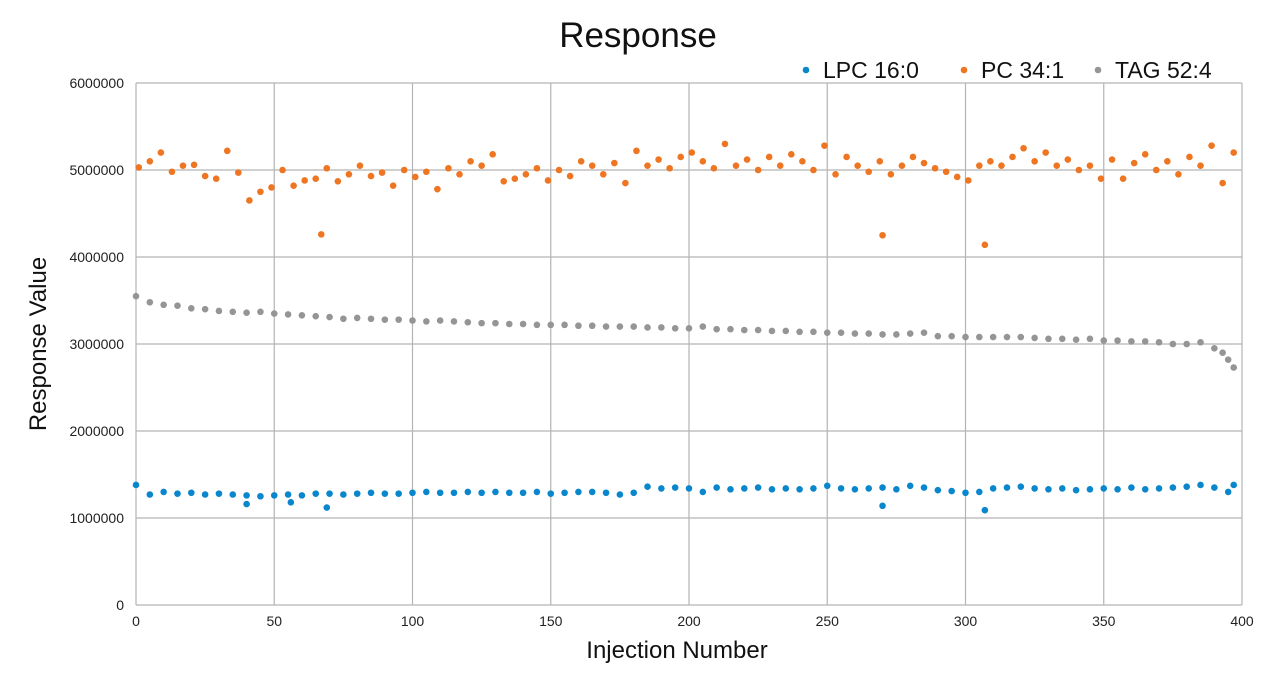 The width and height of the screenshot is (1280, 692). Describe the element at coordinates (1022, 70) in the screenshot. I see `legend-label: PC 34:1` at that location.